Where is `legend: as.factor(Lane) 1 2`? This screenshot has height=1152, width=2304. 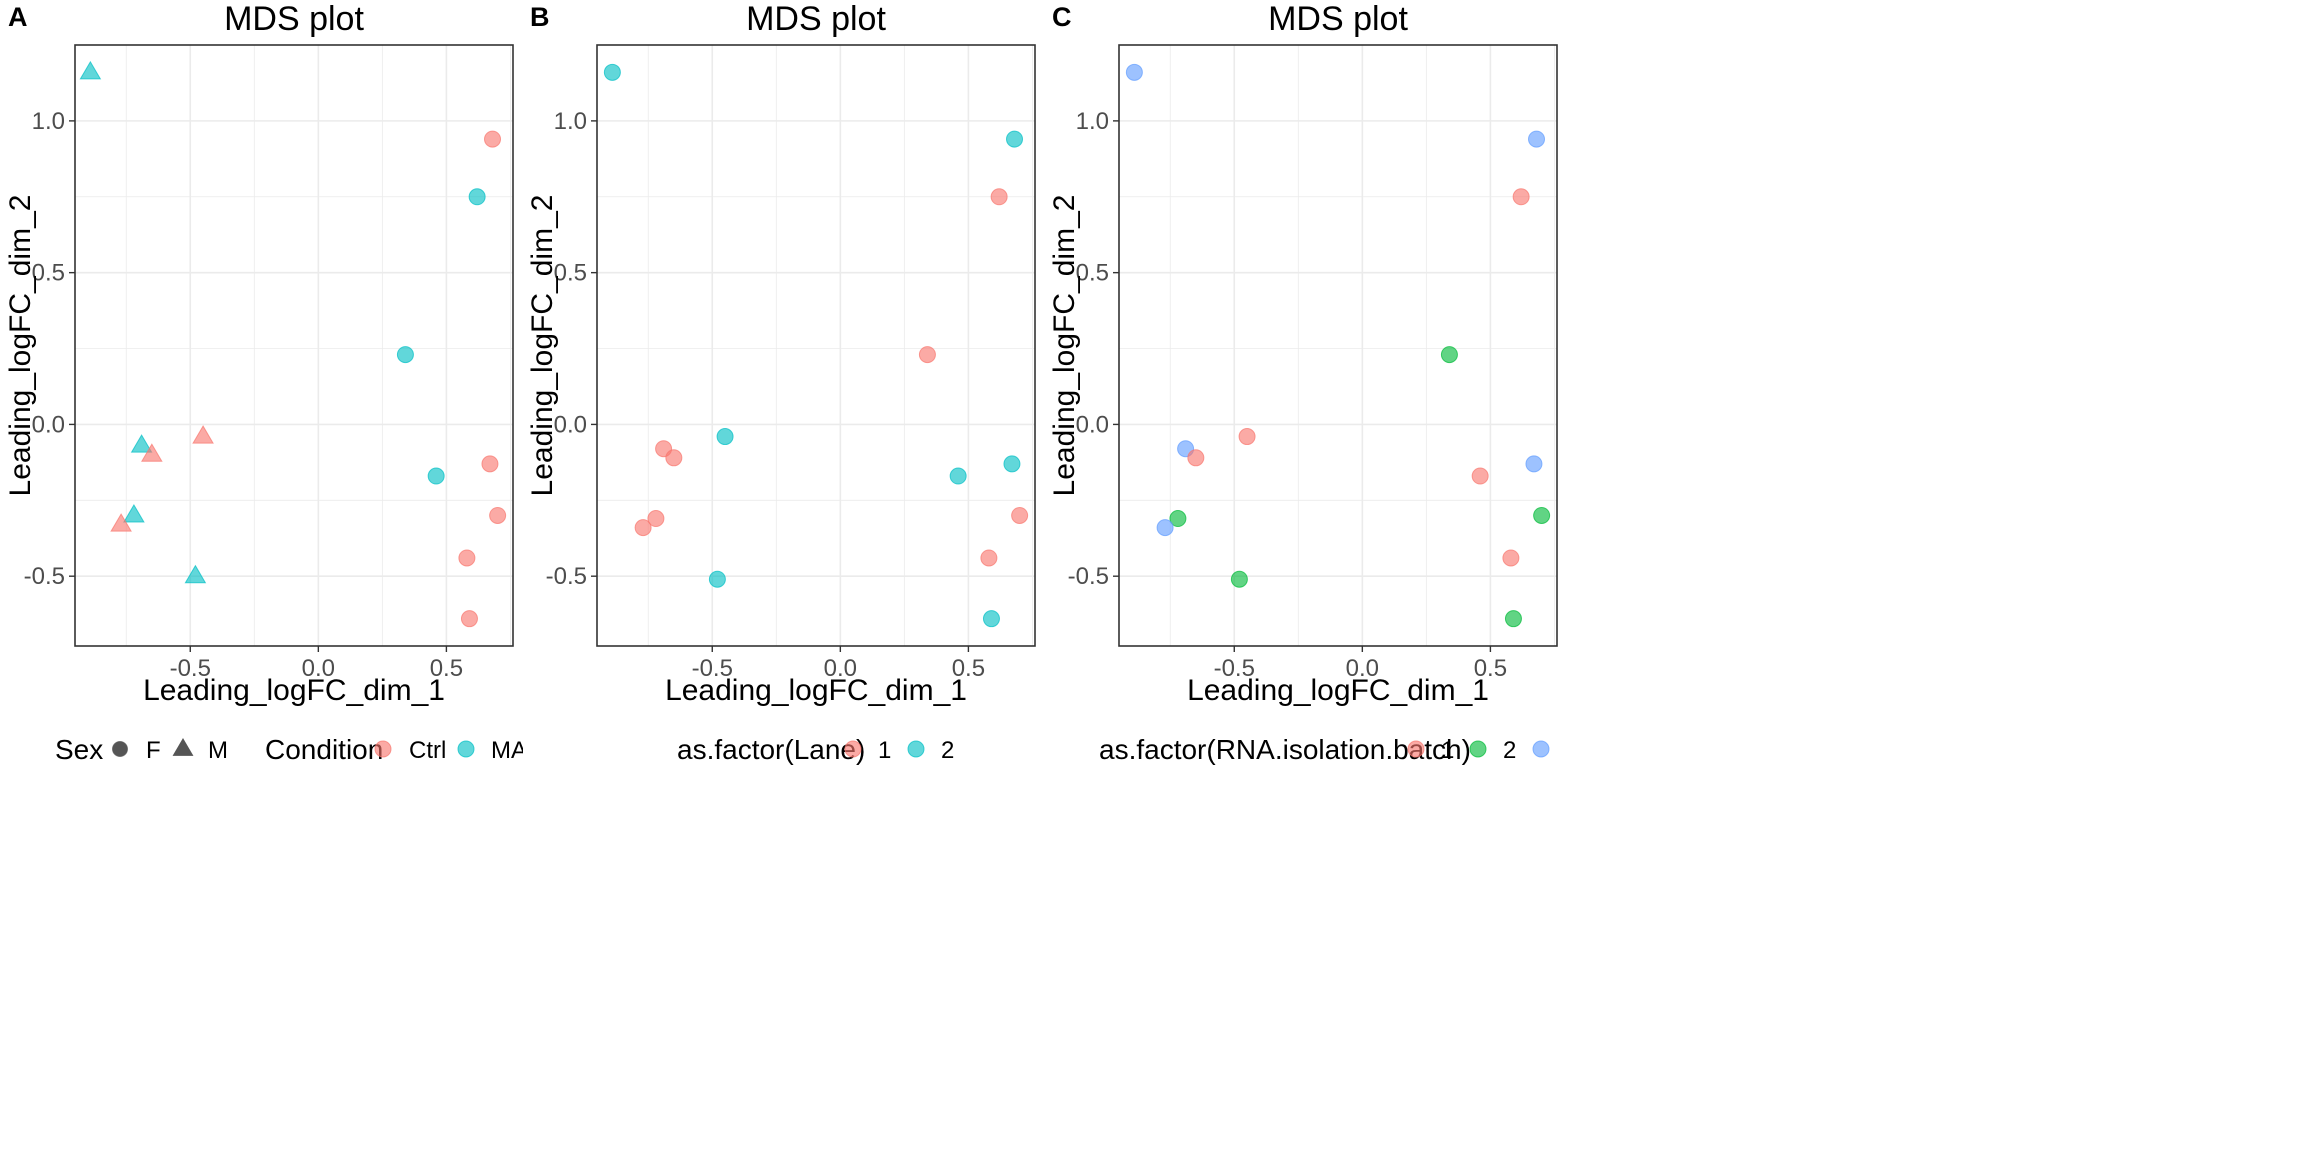 legend: as.factor(Lane) 1 2 is located at coordinates (815, 749).